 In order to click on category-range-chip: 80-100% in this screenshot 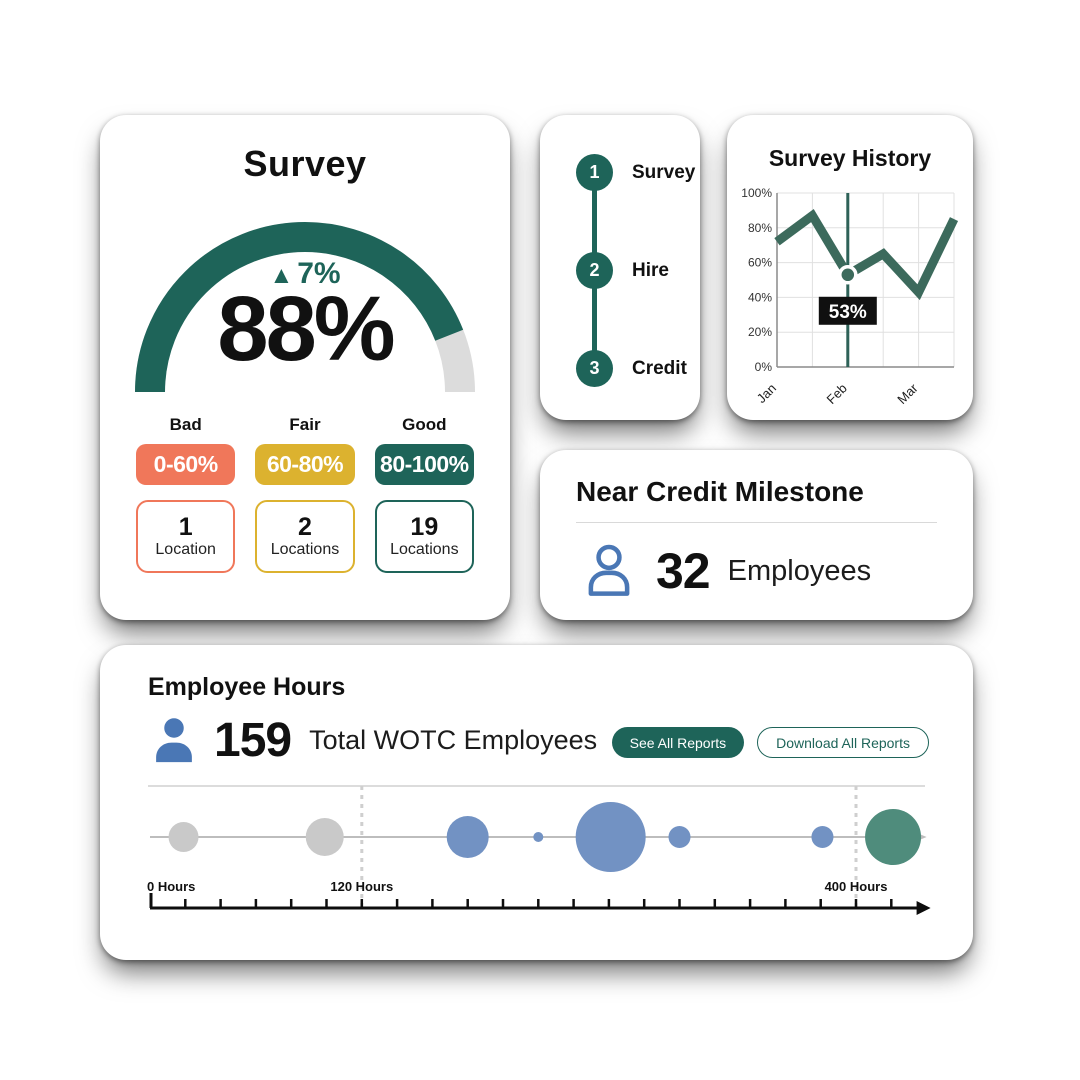, I will do `click(424, 464)`.